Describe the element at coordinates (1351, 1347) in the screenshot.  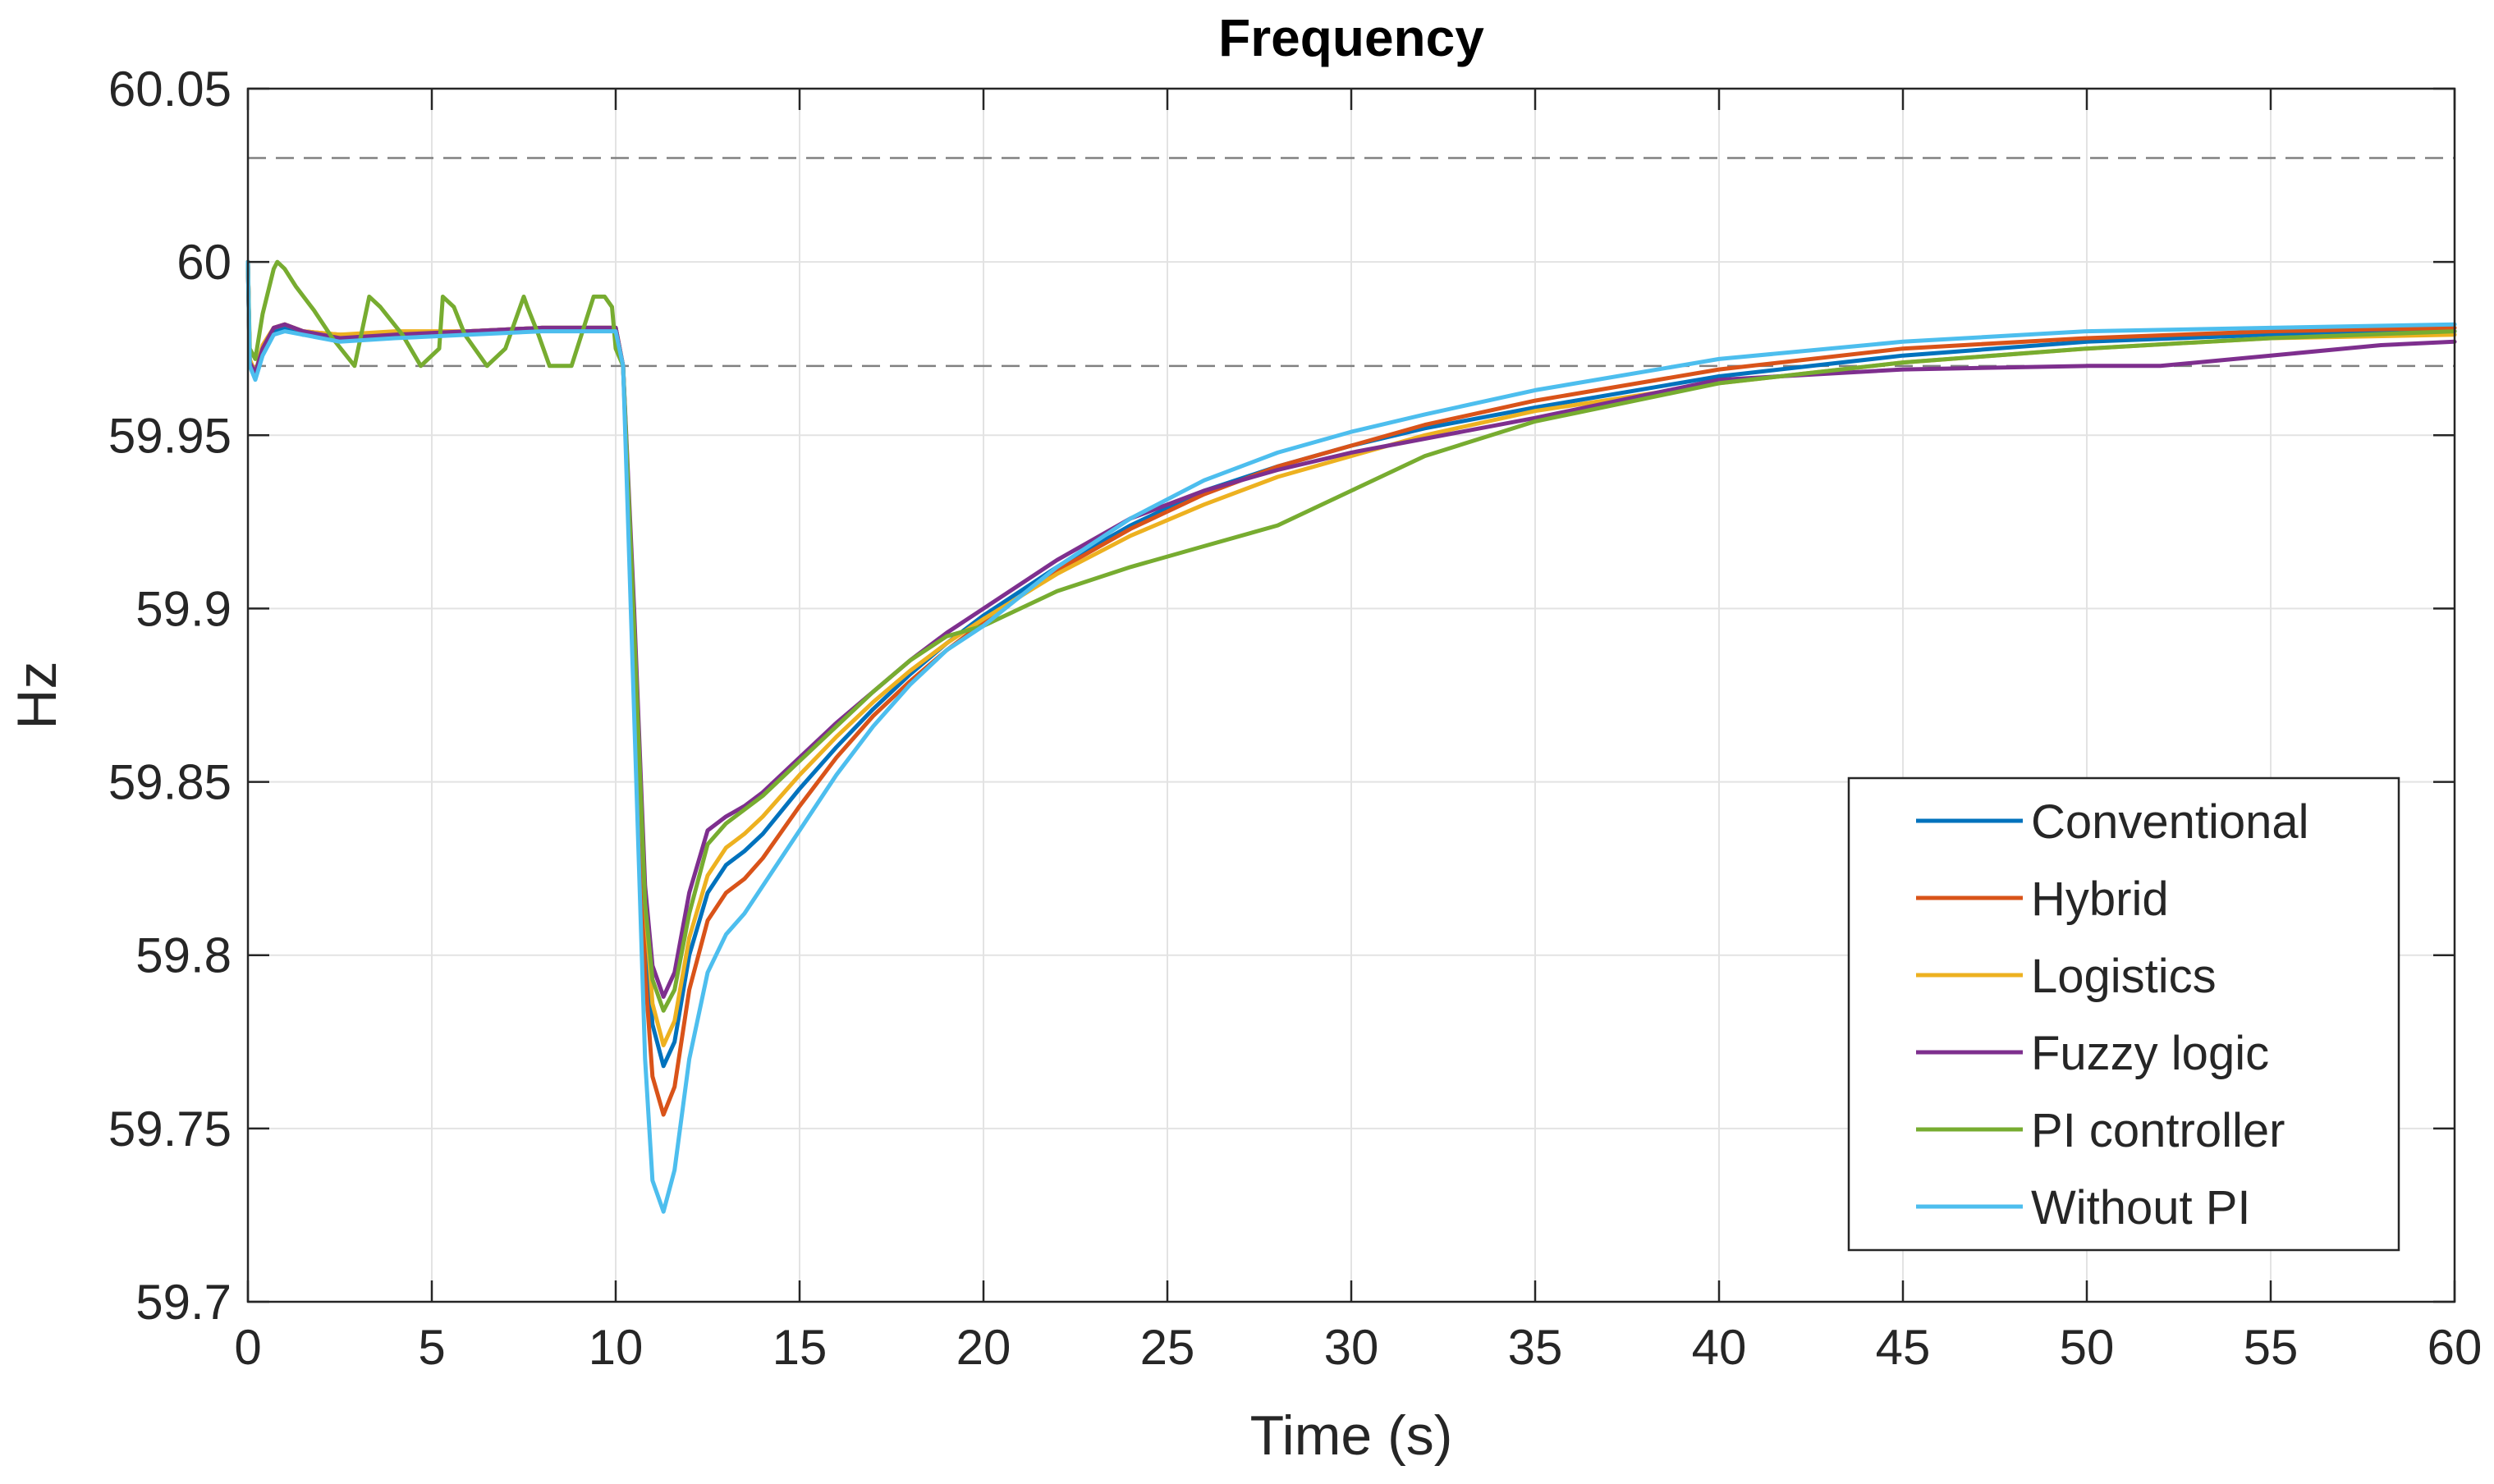
I see `x-tick-label: 30` at that location.